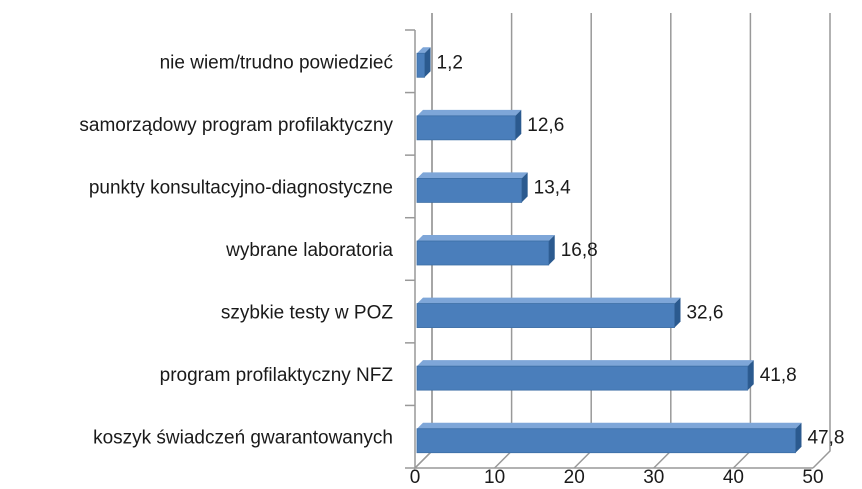  I want to click on x-tick-label: 30, so click(653, 475).